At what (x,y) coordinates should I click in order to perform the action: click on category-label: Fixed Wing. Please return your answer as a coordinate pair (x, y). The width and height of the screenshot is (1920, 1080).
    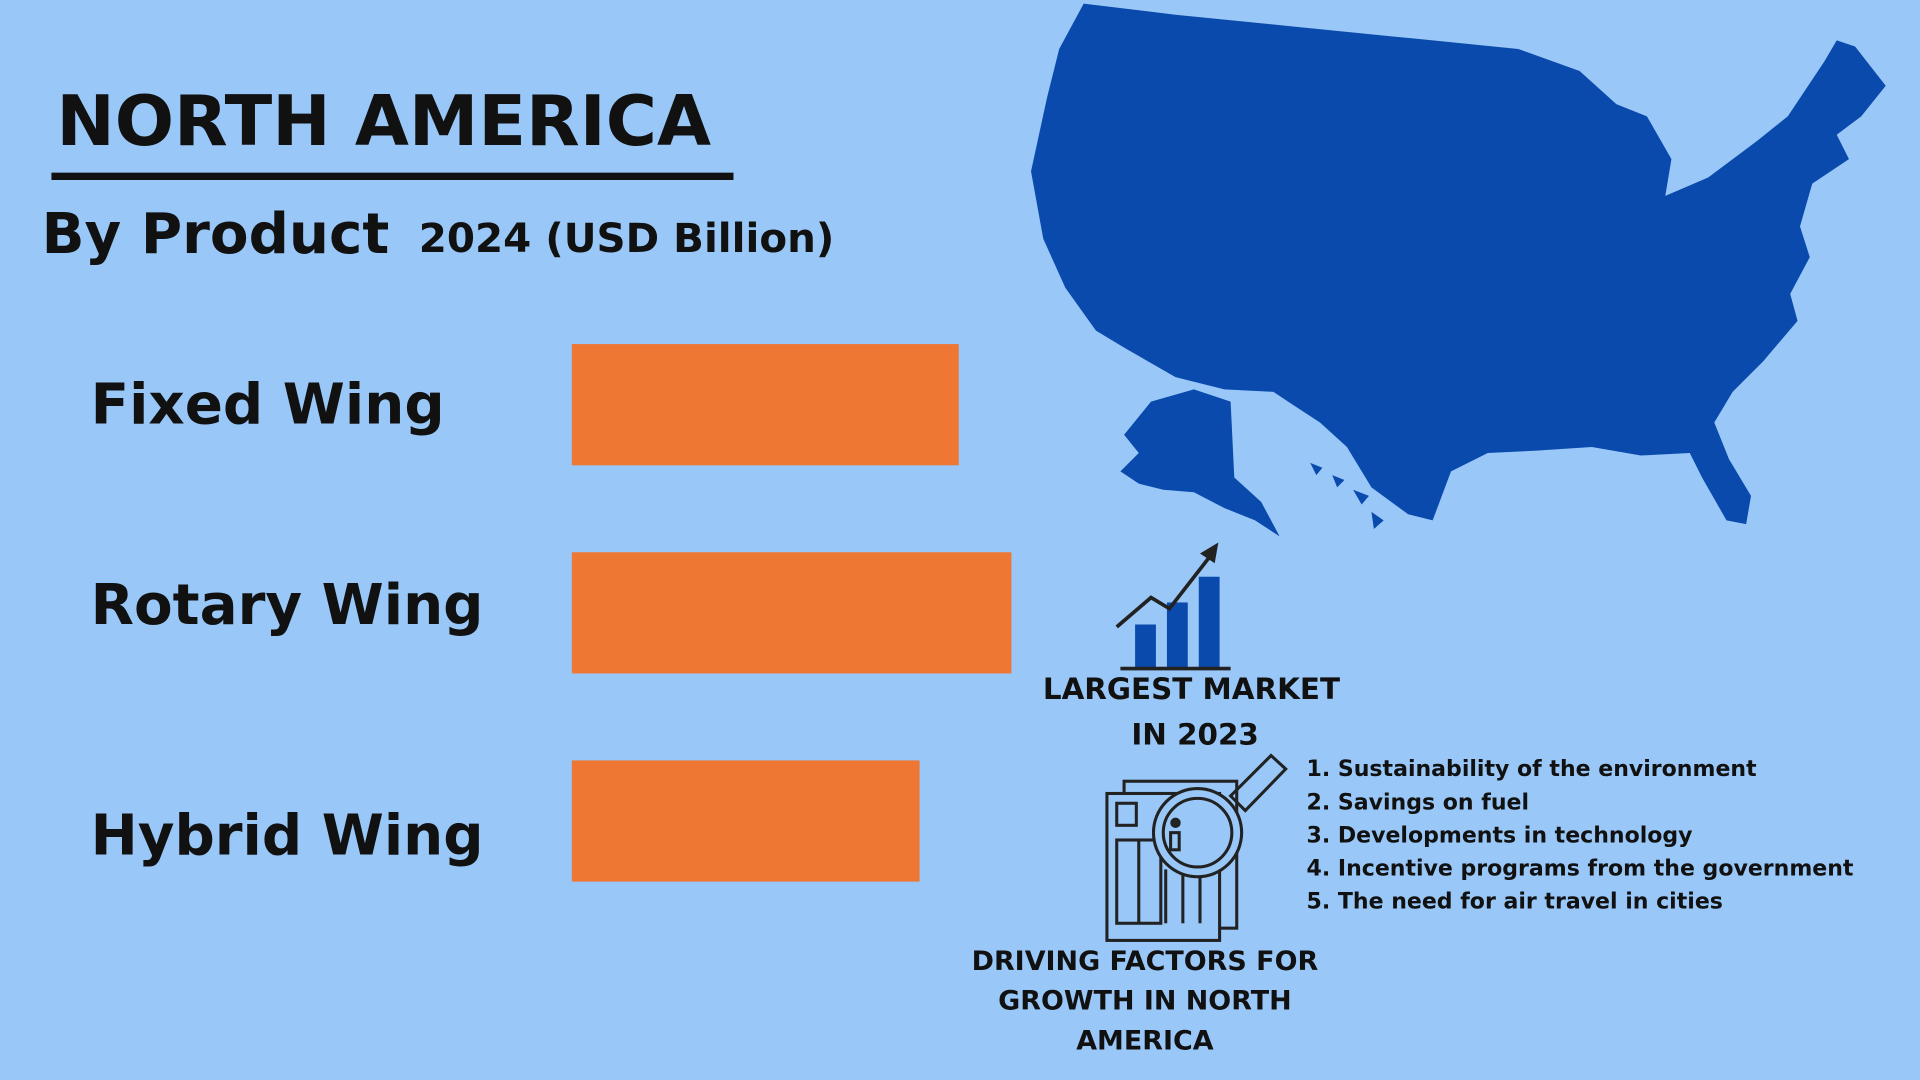
    Looking at the image, I should click on (268, 404).